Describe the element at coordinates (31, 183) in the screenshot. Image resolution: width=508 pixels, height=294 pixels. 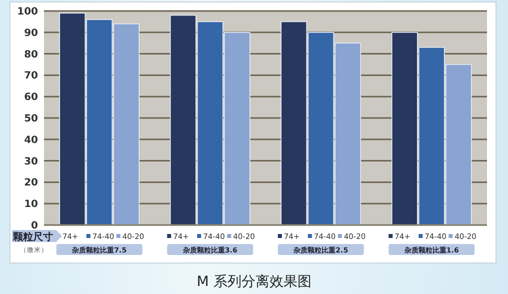
I see `y-tick-label: 20` at that location.